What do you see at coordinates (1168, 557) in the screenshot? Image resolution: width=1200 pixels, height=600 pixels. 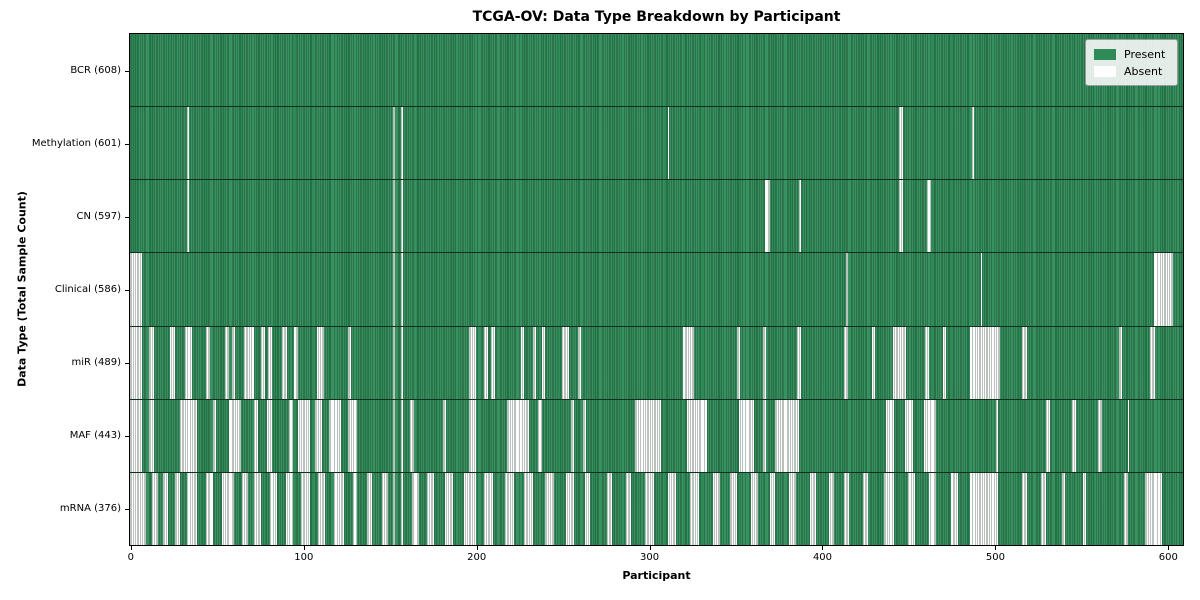 I see `x-tick-label-600: 600` at bounding box center [1168, 557].